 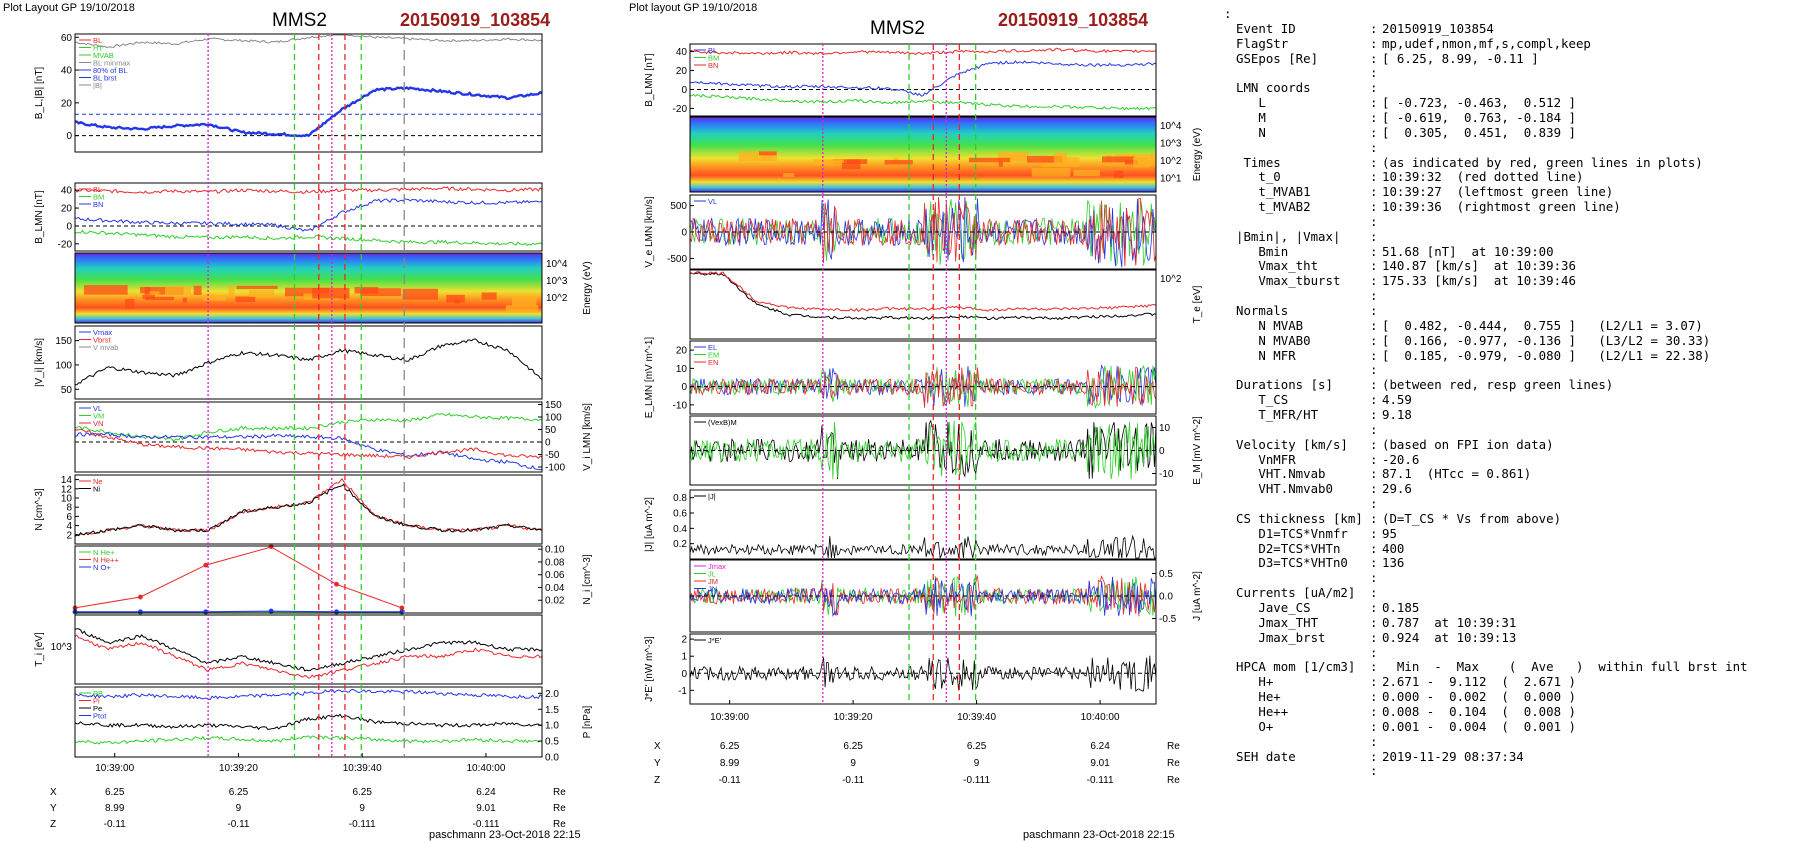 I want to click on right-panel-9-tick-label: 0, so click(x=684, y=674).